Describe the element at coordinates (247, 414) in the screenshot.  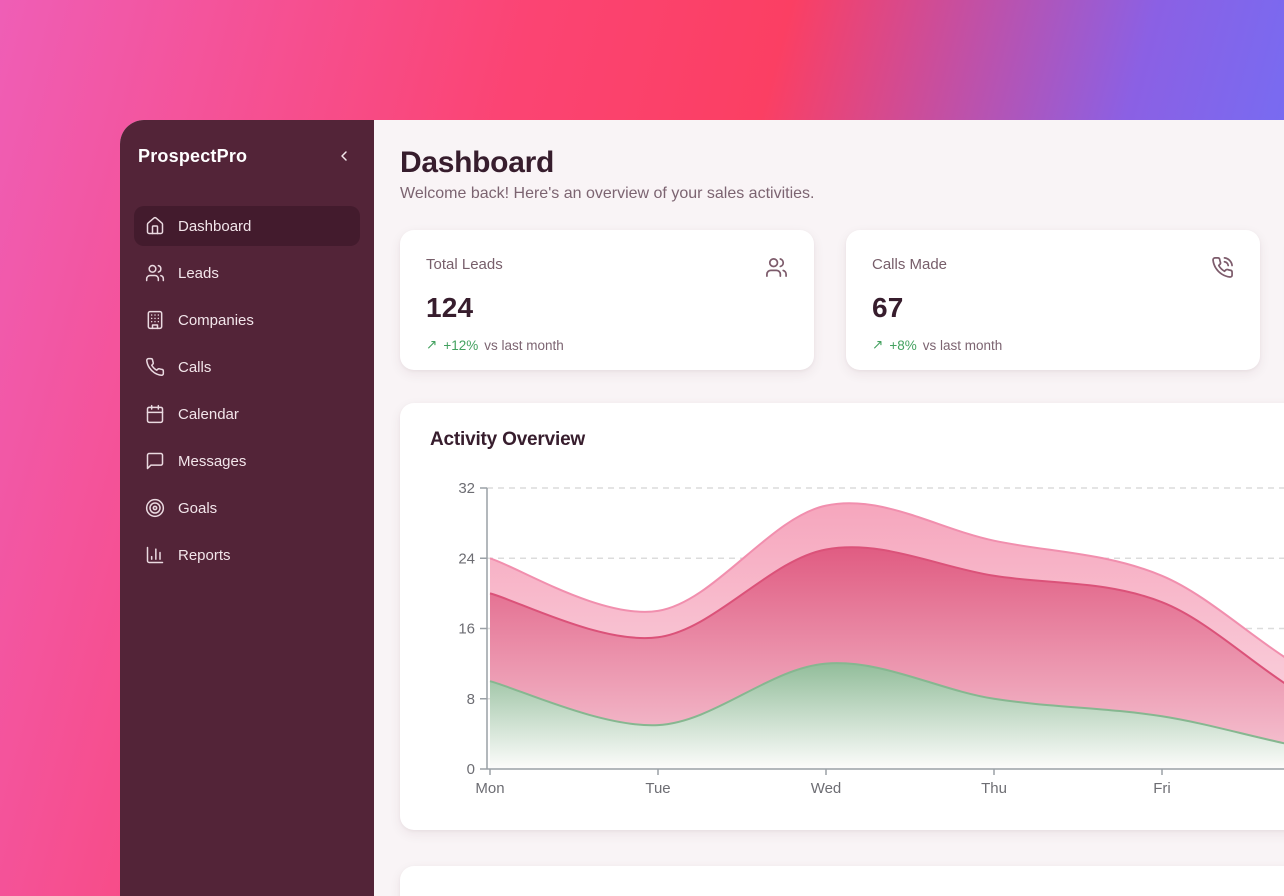
I see `sidebar-item-calendar: Calendar` at that location.